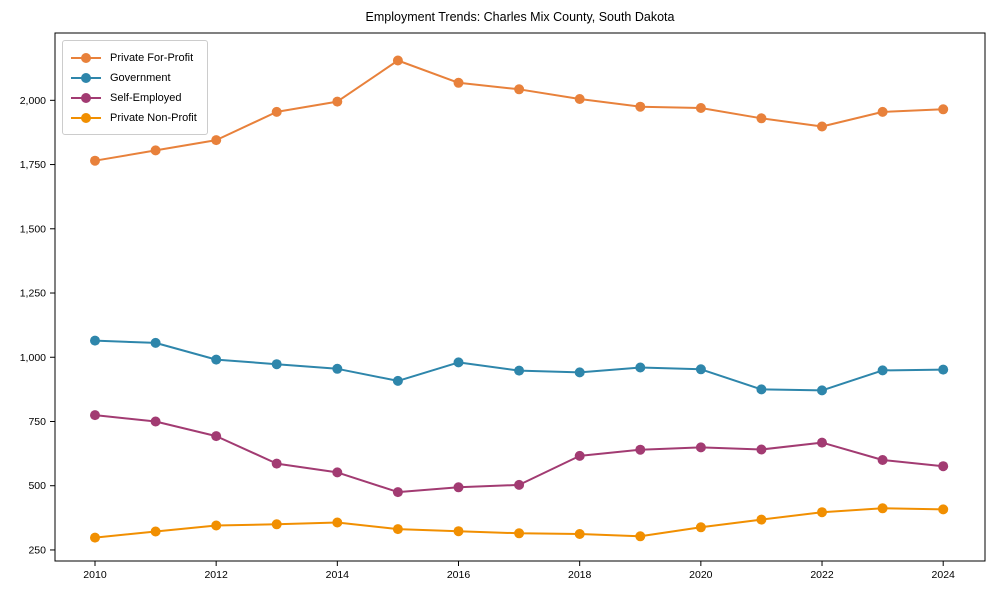 The image size is (1000, 600). Describe the element at coordinates (140, 77) in the screenshot. I see `legend-label: Government` at that location.